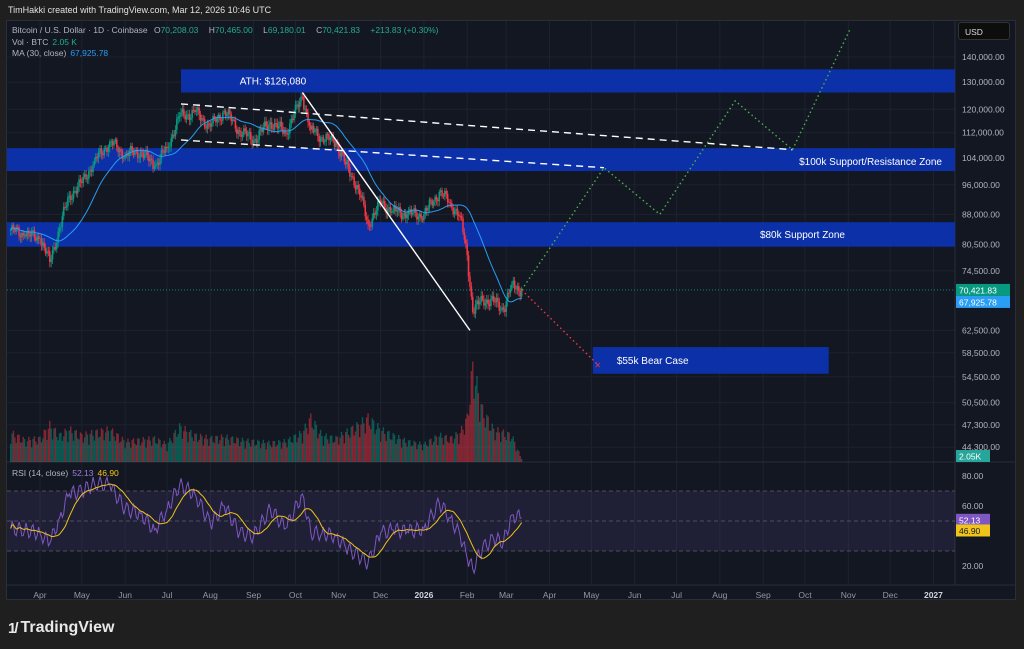  I want to click on open-label: O, so click(157, 30).